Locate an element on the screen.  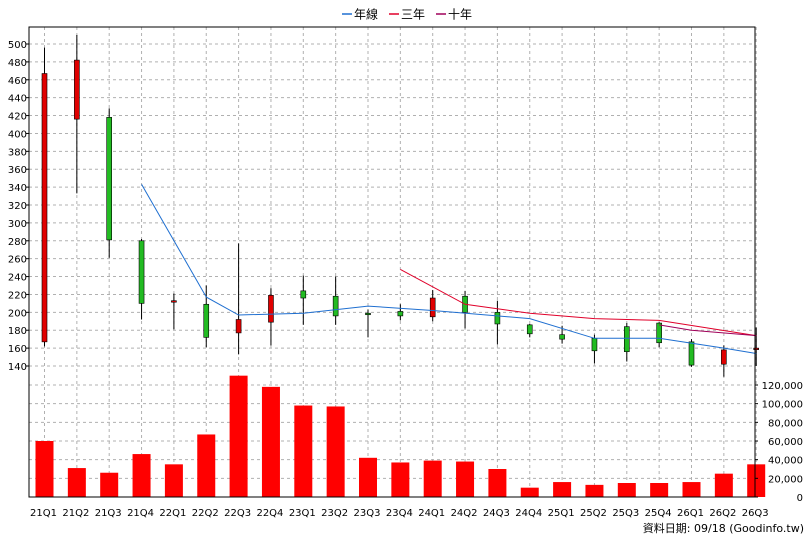
price-tick-label: 320 is located at coordinates (17, 206).